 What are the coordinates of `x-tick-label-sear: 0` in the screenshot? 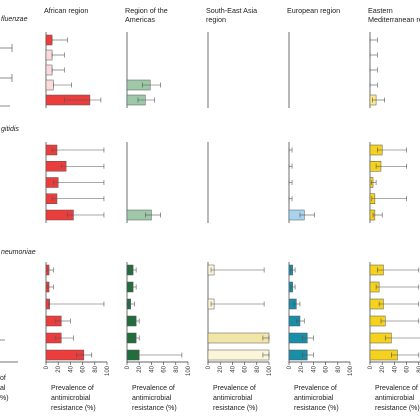 It's located at (209, 367).